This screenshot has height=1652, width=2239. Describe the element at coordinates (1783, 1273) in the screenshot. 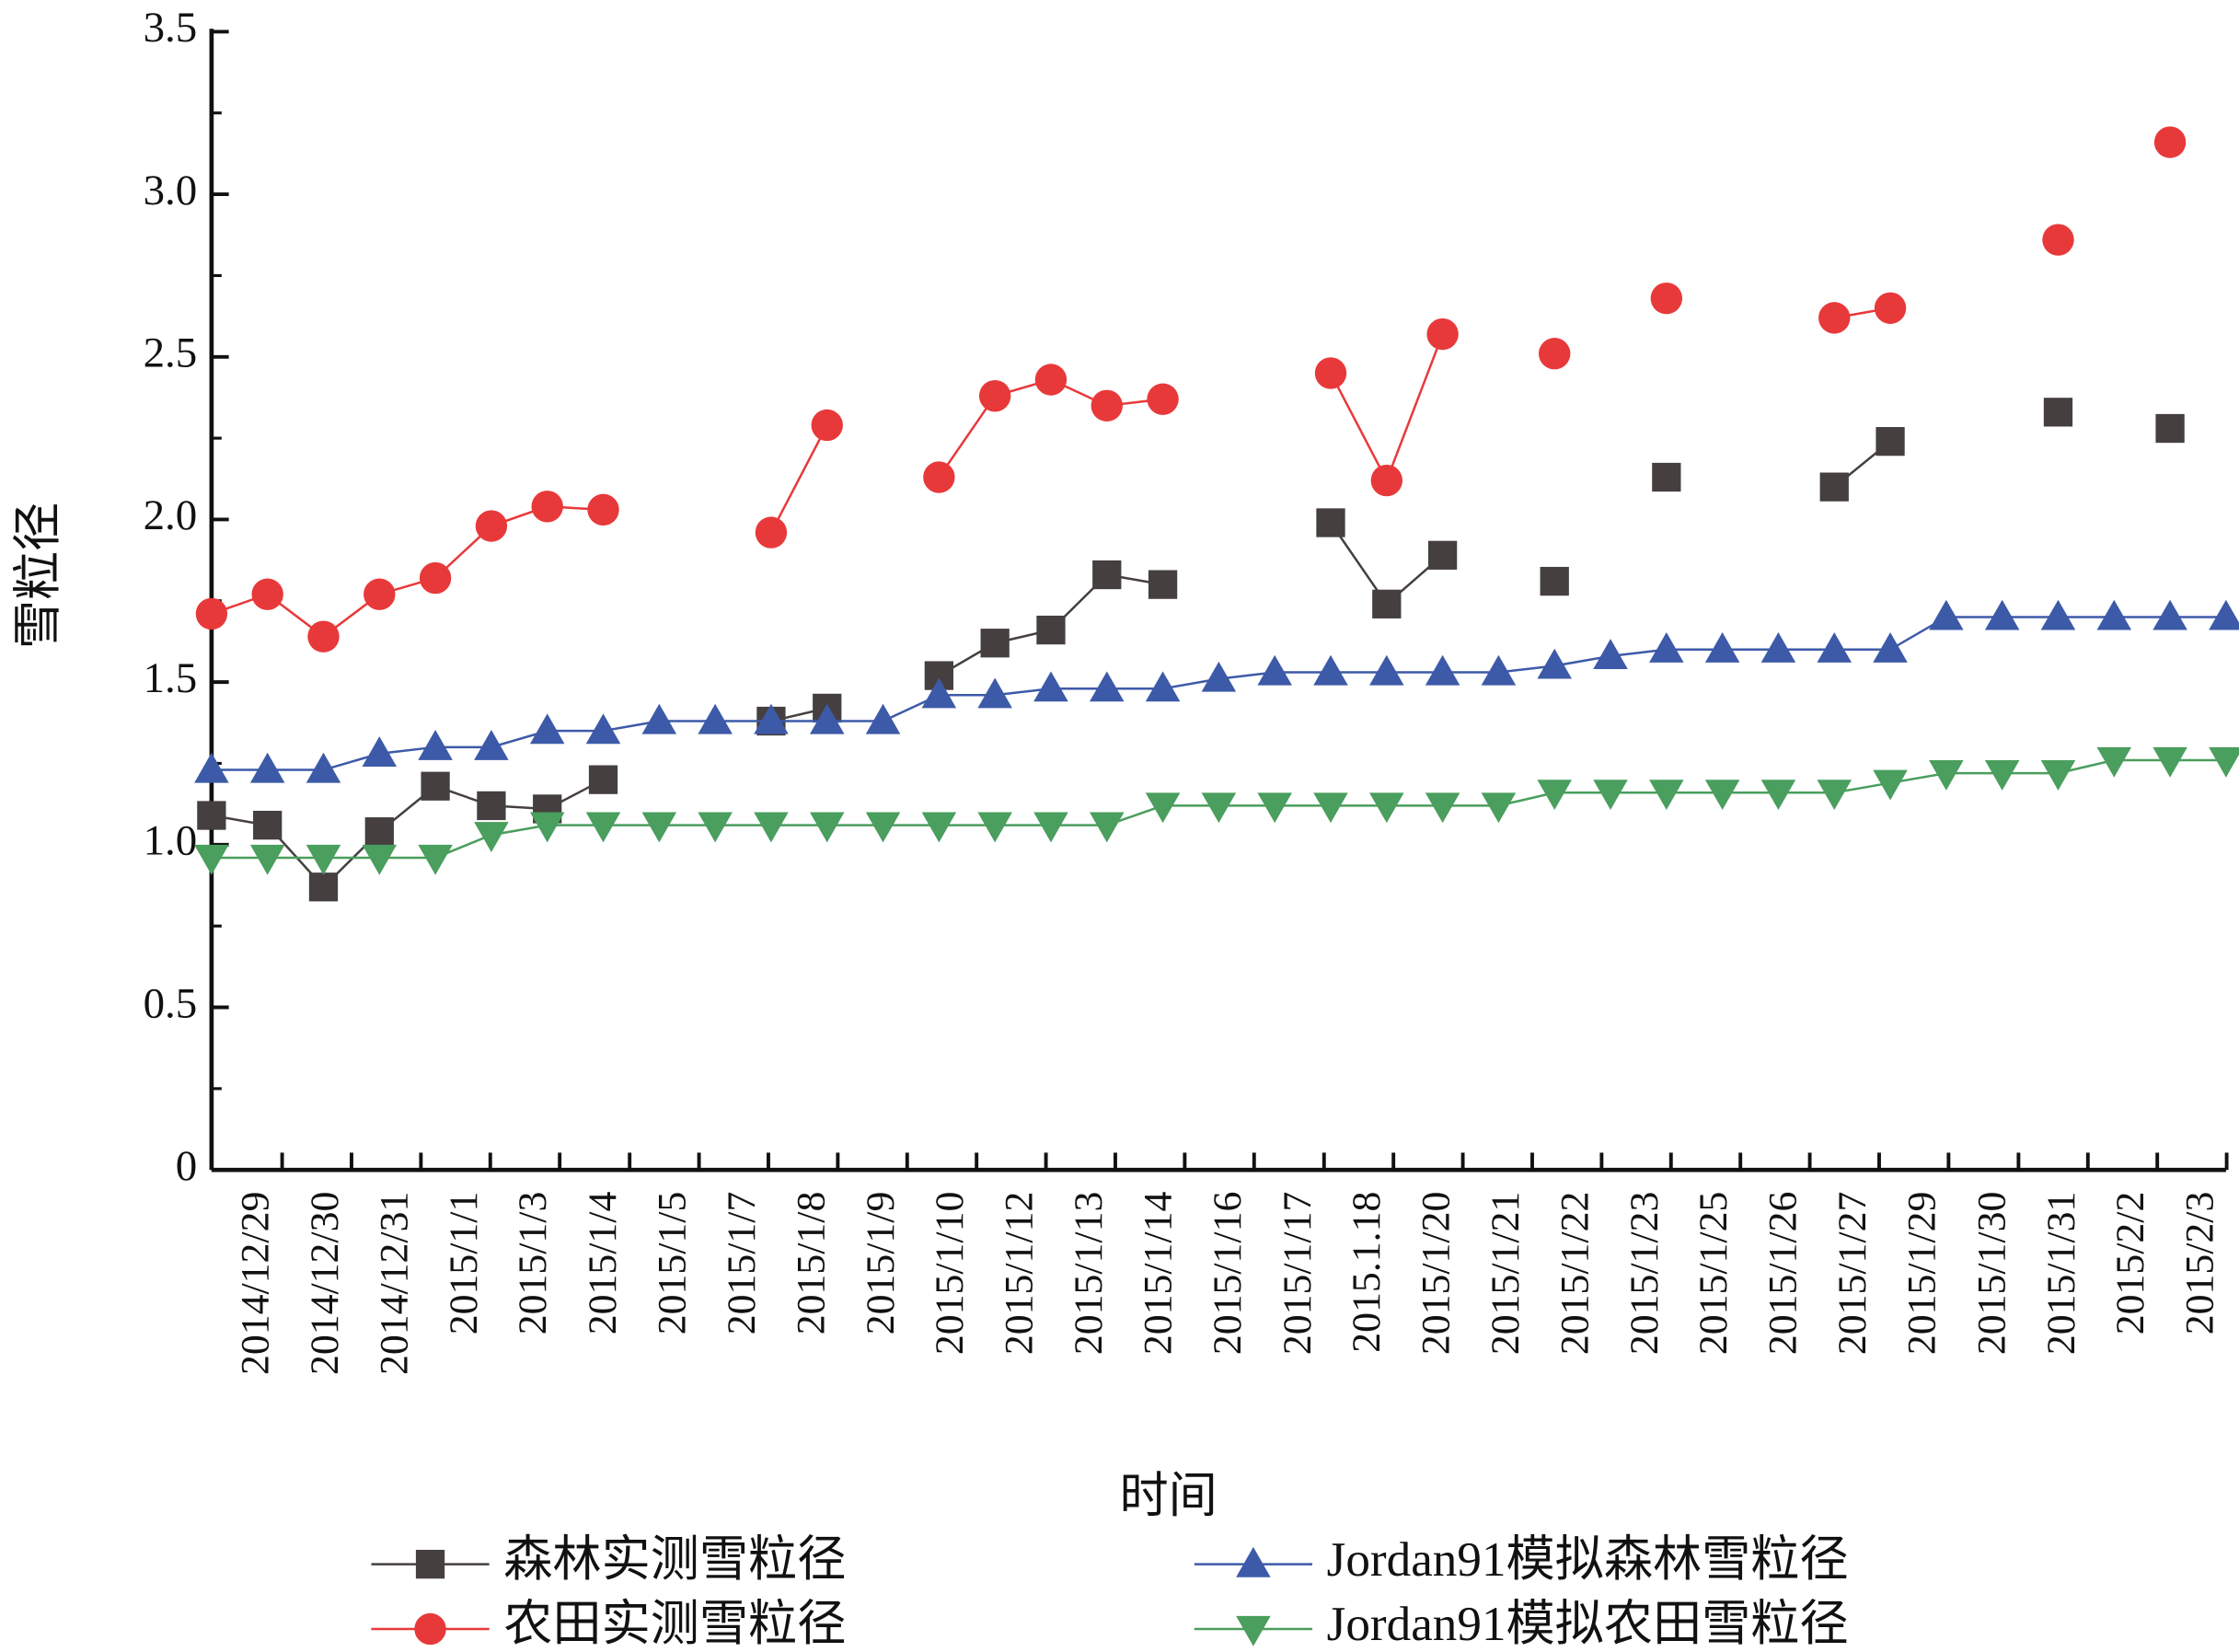

I see `x-tick-label: 2015/1/26` at that location.